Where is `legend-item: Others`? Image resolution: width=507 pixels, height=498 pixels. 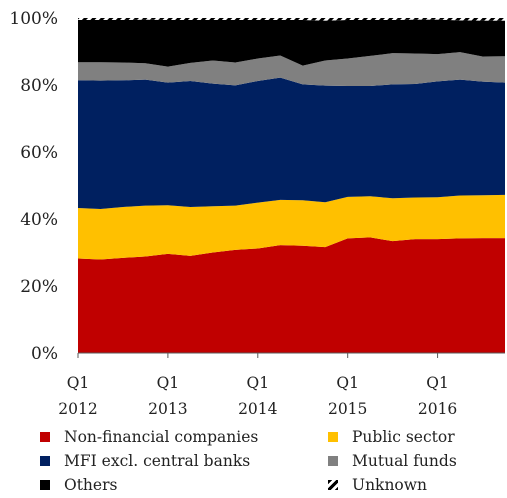 legend-item: Others is located at coordinates (78, 485).